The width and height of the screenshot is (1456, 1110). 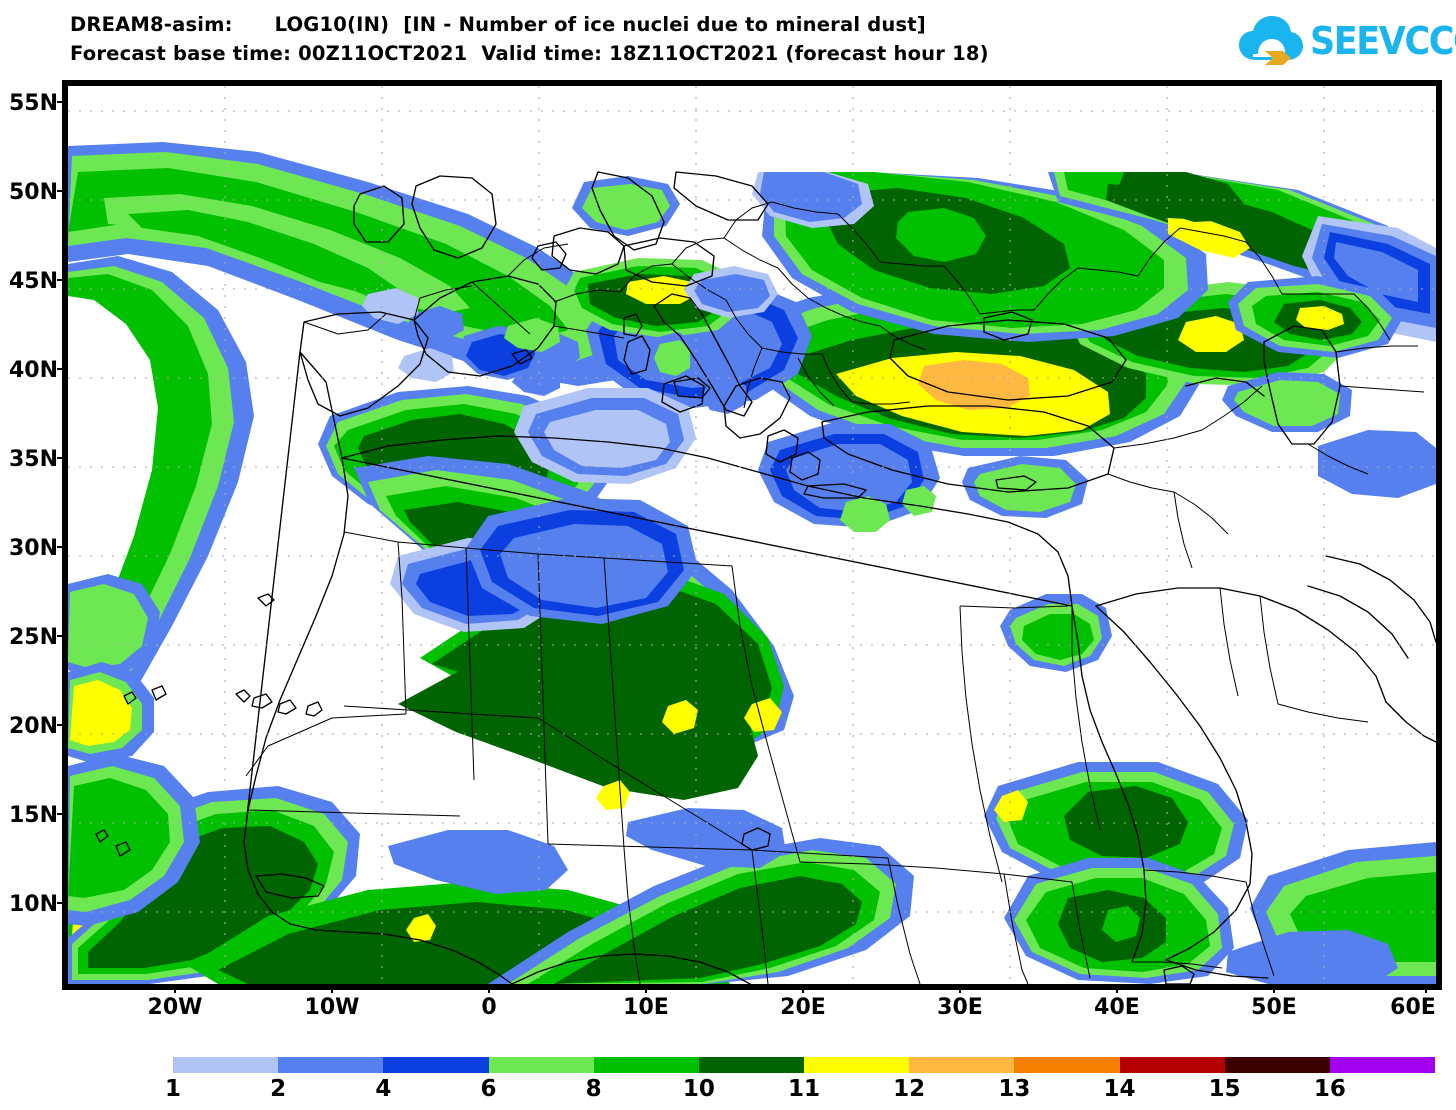 I want to click on colorbar-tick-label-4: 4, so click(x=383, y=1089).